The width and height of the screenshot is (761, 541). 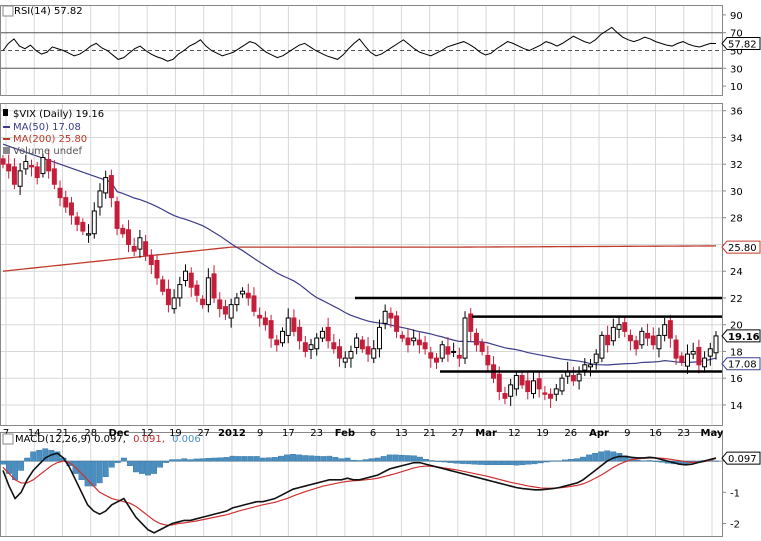 What do you see at coordinates (736, 52) in the screenshot?
I see `rsi-y-tick-label: 50` at bounding box center [736, 52].